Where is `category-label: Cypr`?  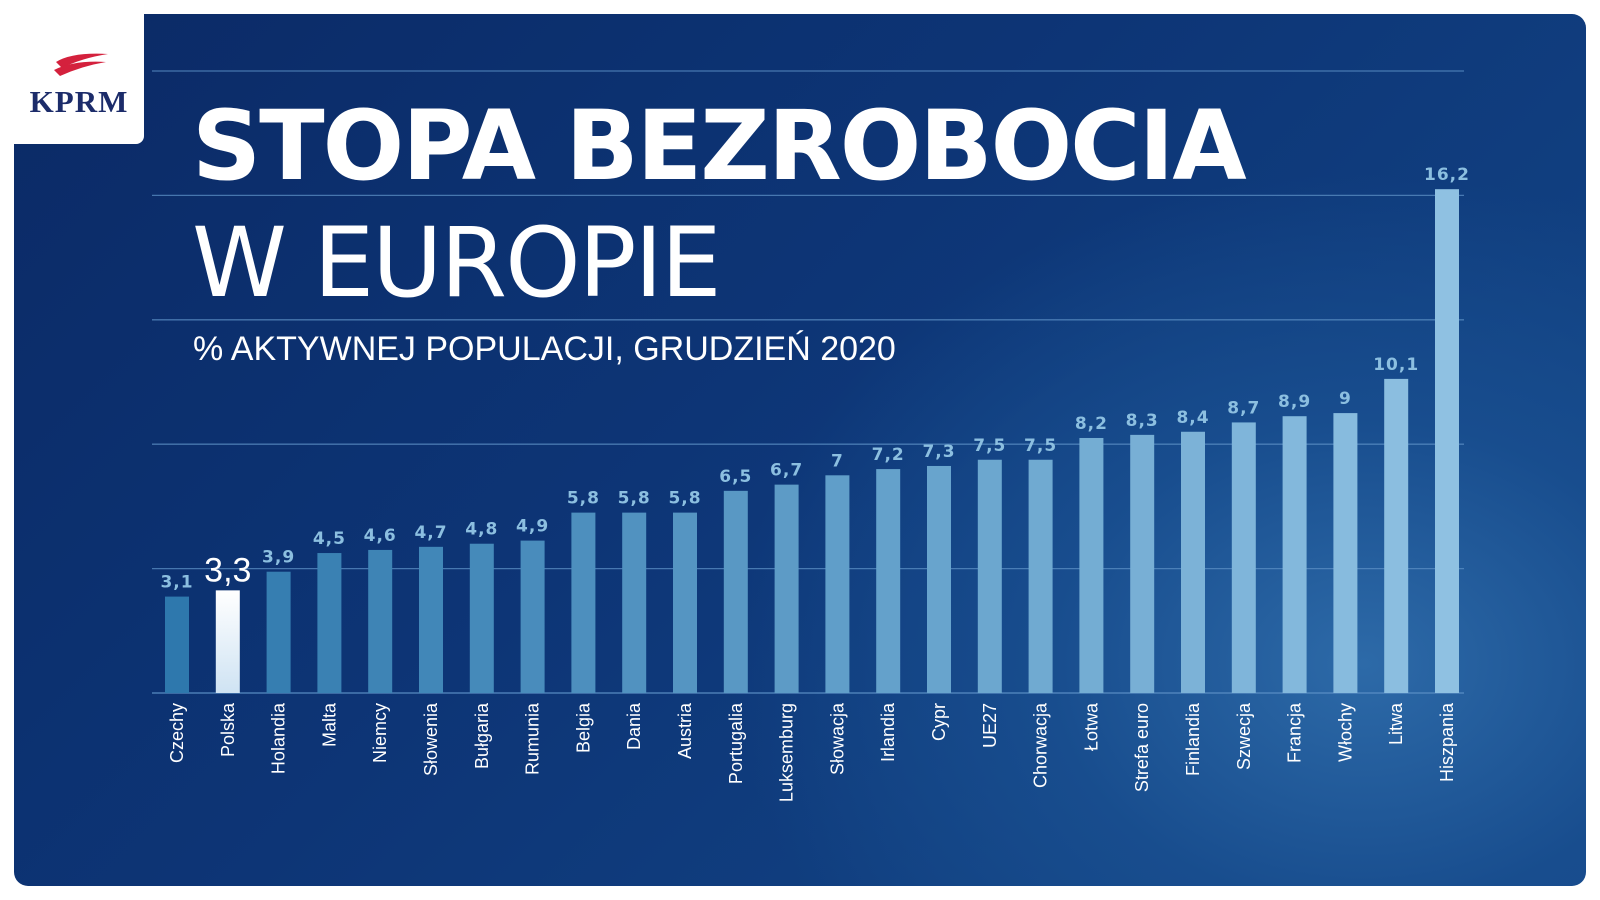
category-label: Cypr is located at coordinates (939, 722).